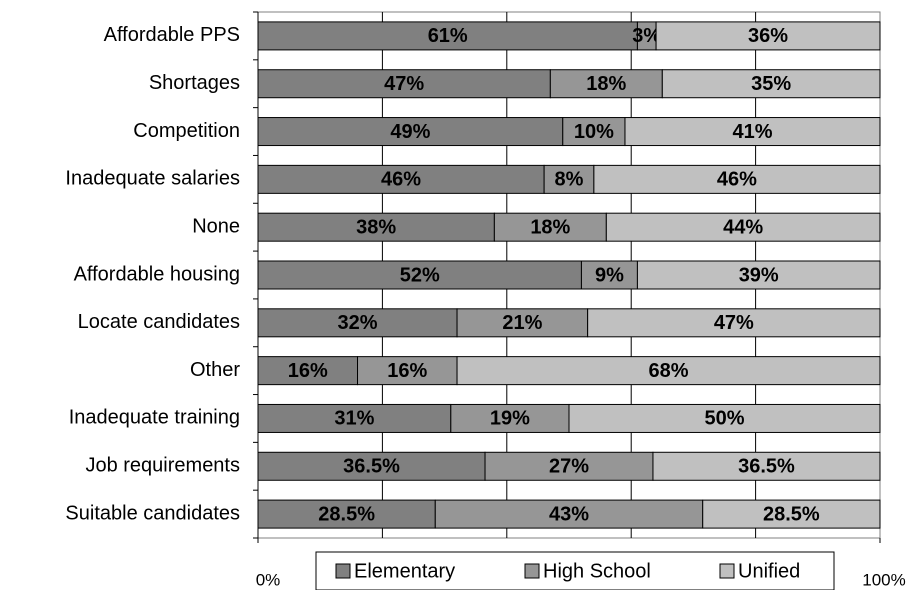 The image size is (914, 590). Describe the element at coordinates (186, 131) in the screenshot. I see `category-label: Competition` at that location.